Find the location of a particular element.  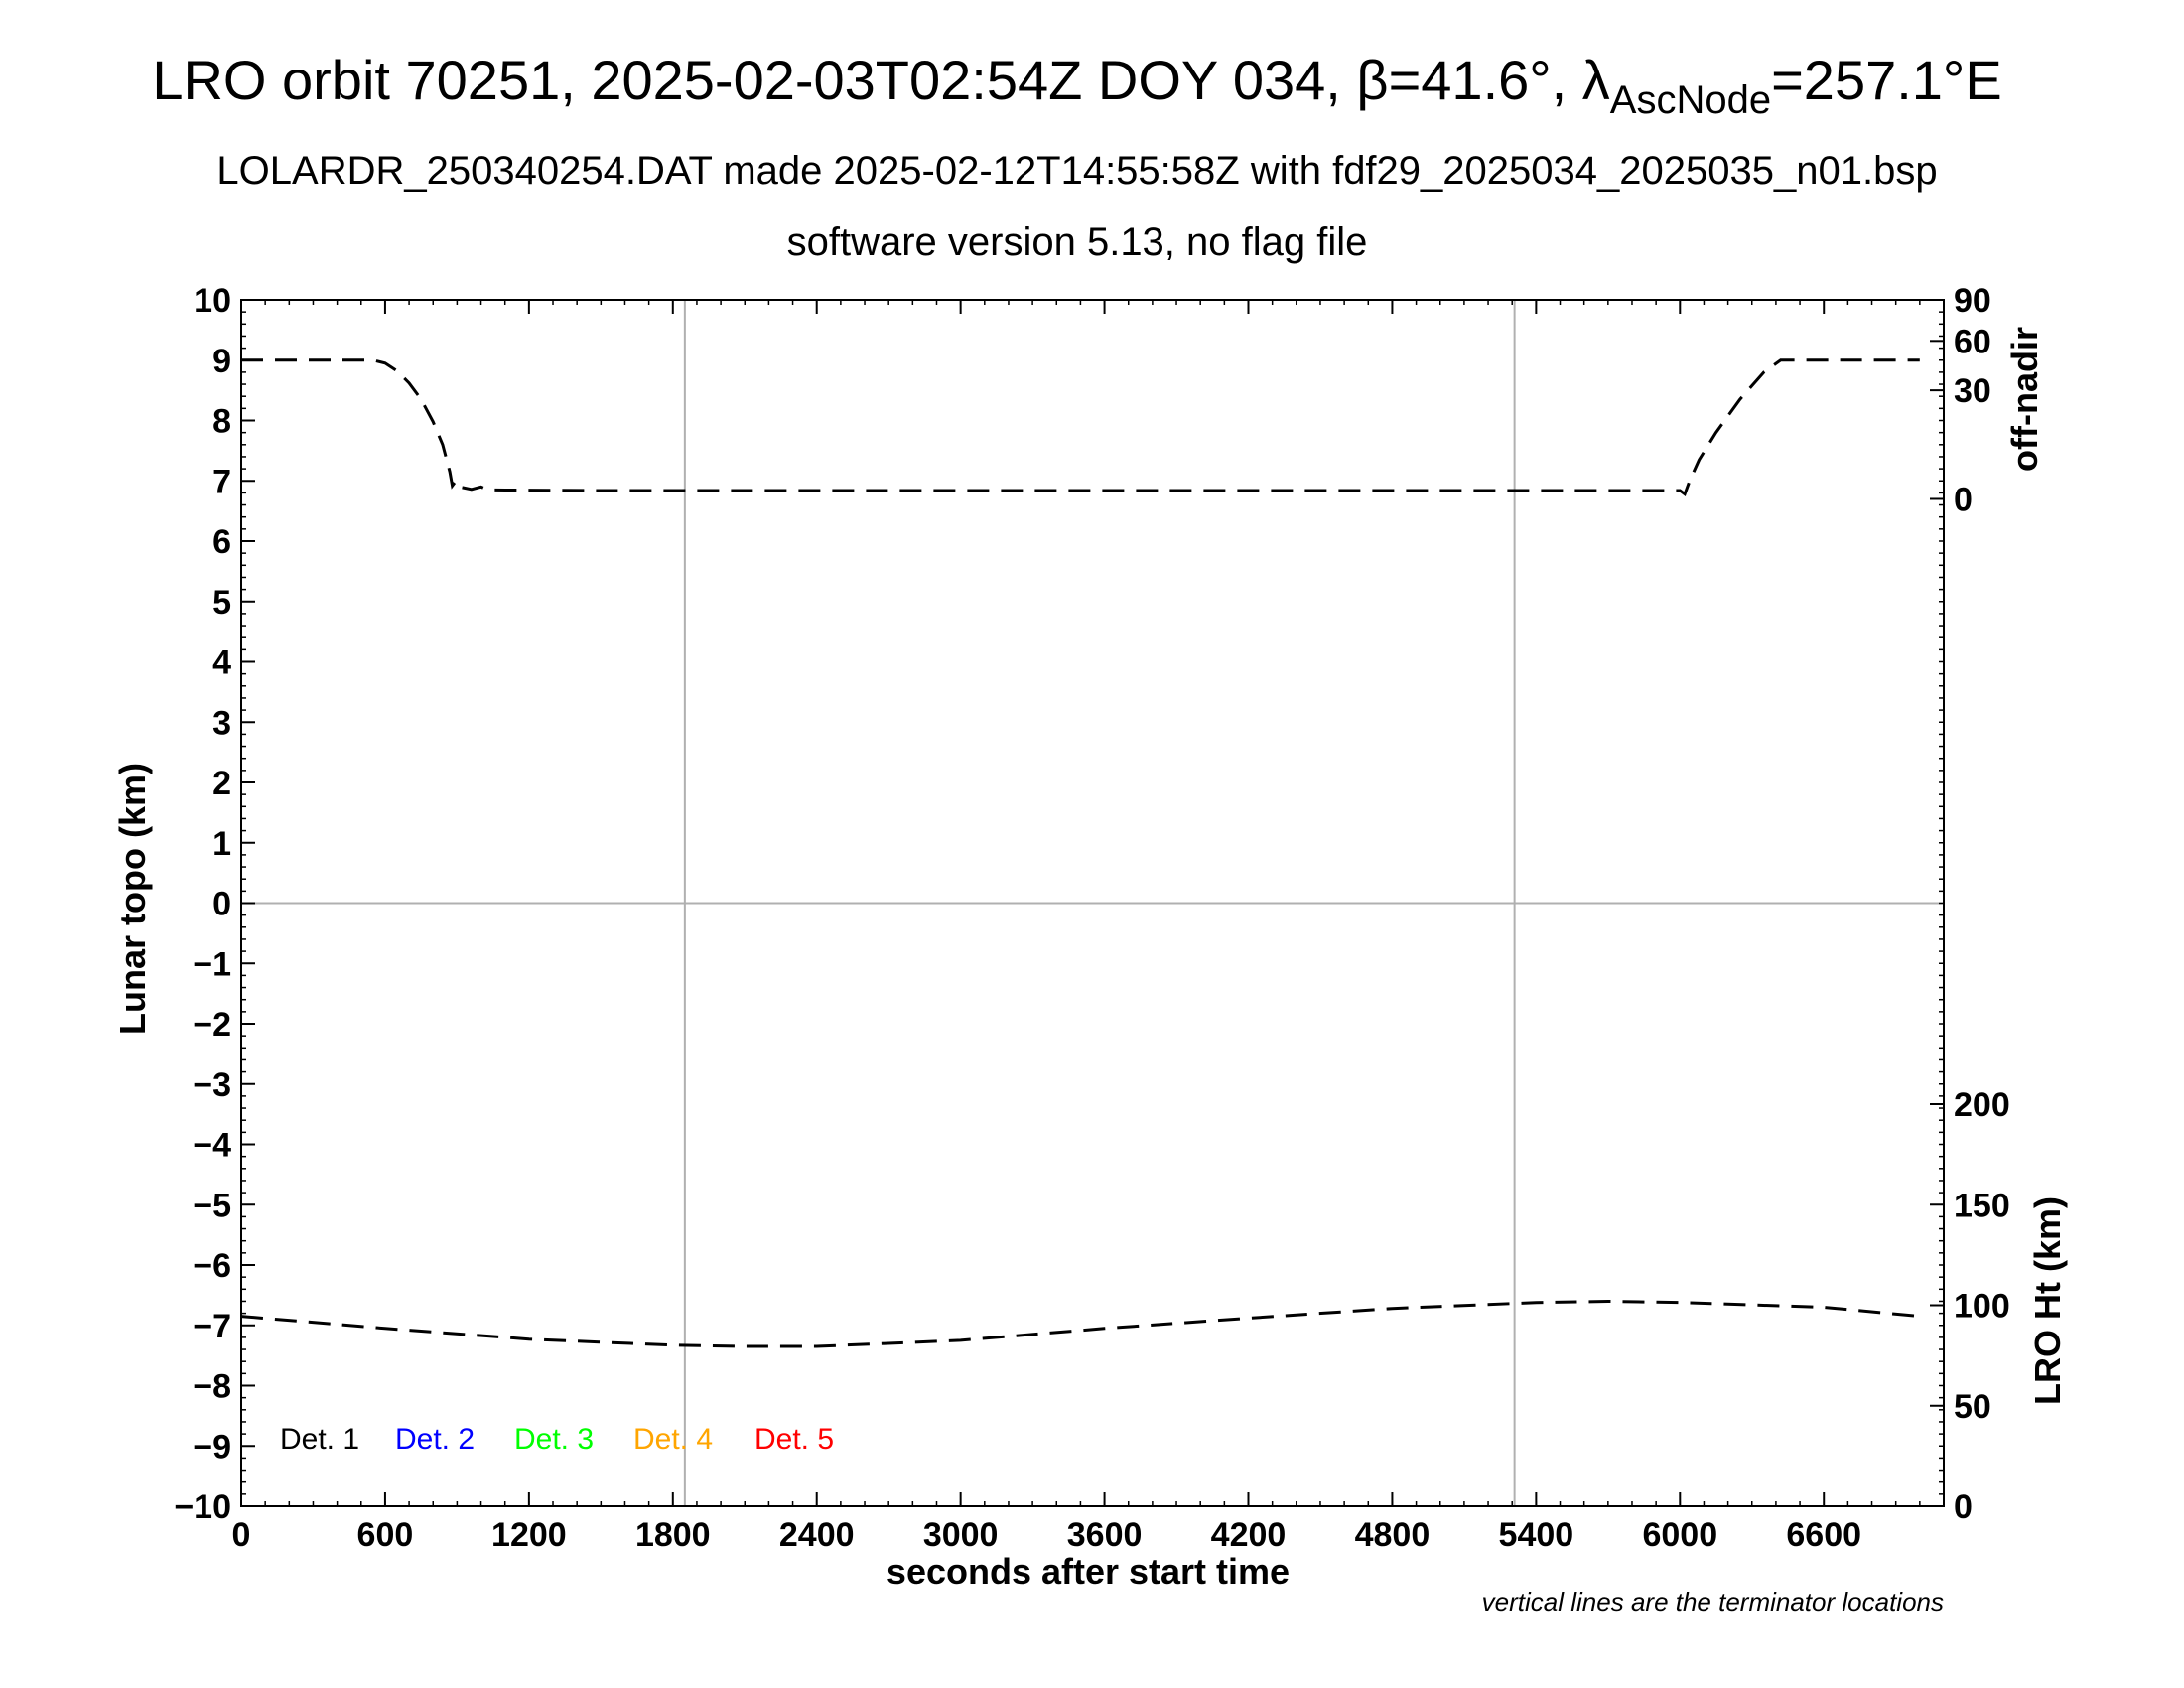

legend: Det. 1 Det. 2 Det. 3 Det. 4 Det. 5 is located at coordinates (557, 1439).